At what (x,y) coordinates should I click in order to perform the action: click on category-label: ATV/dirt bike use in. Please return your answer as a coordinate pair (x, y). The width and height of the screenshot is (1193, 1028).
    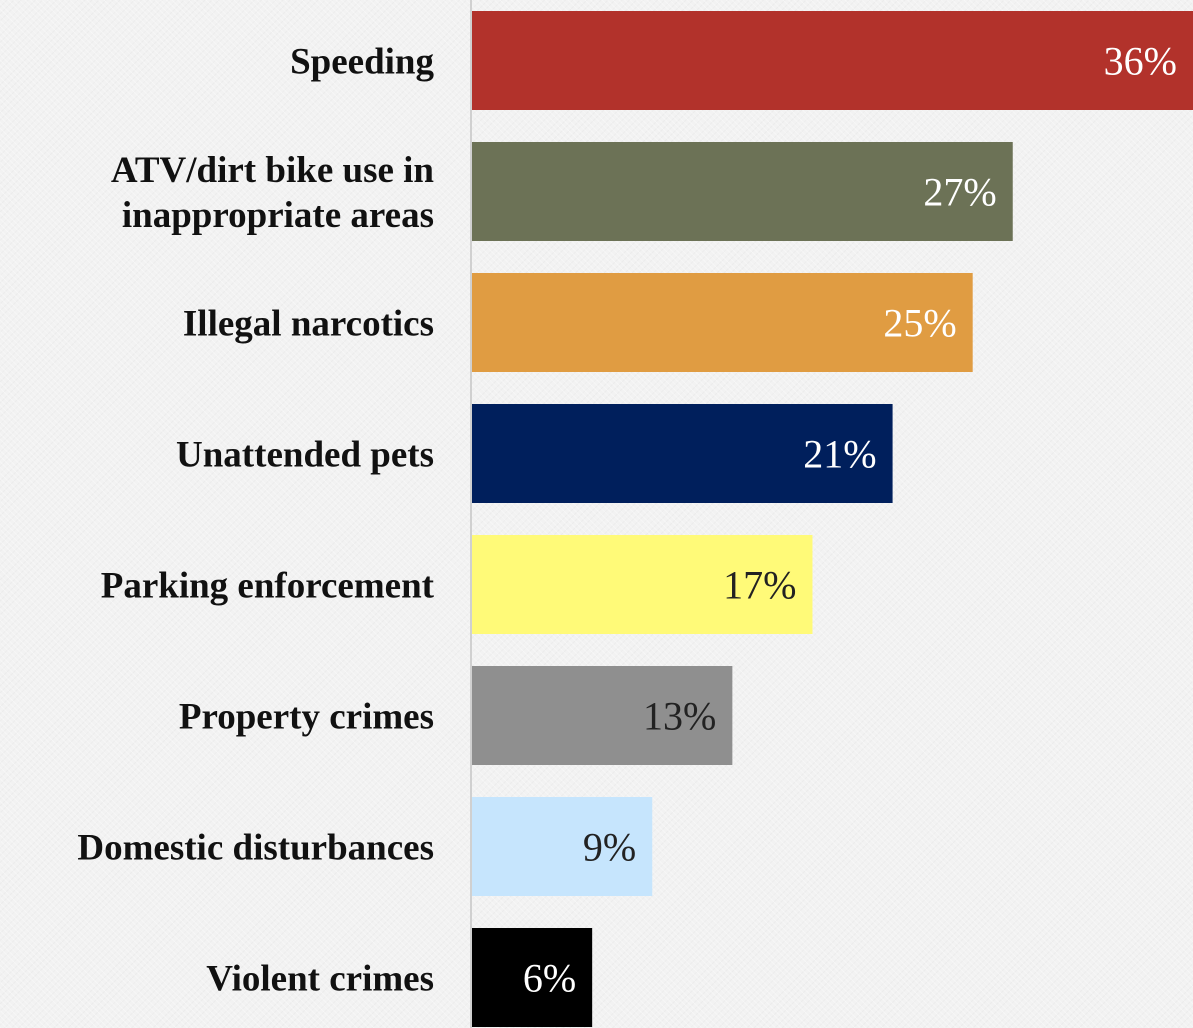
    Looking at the image, I should click on (273, 170).